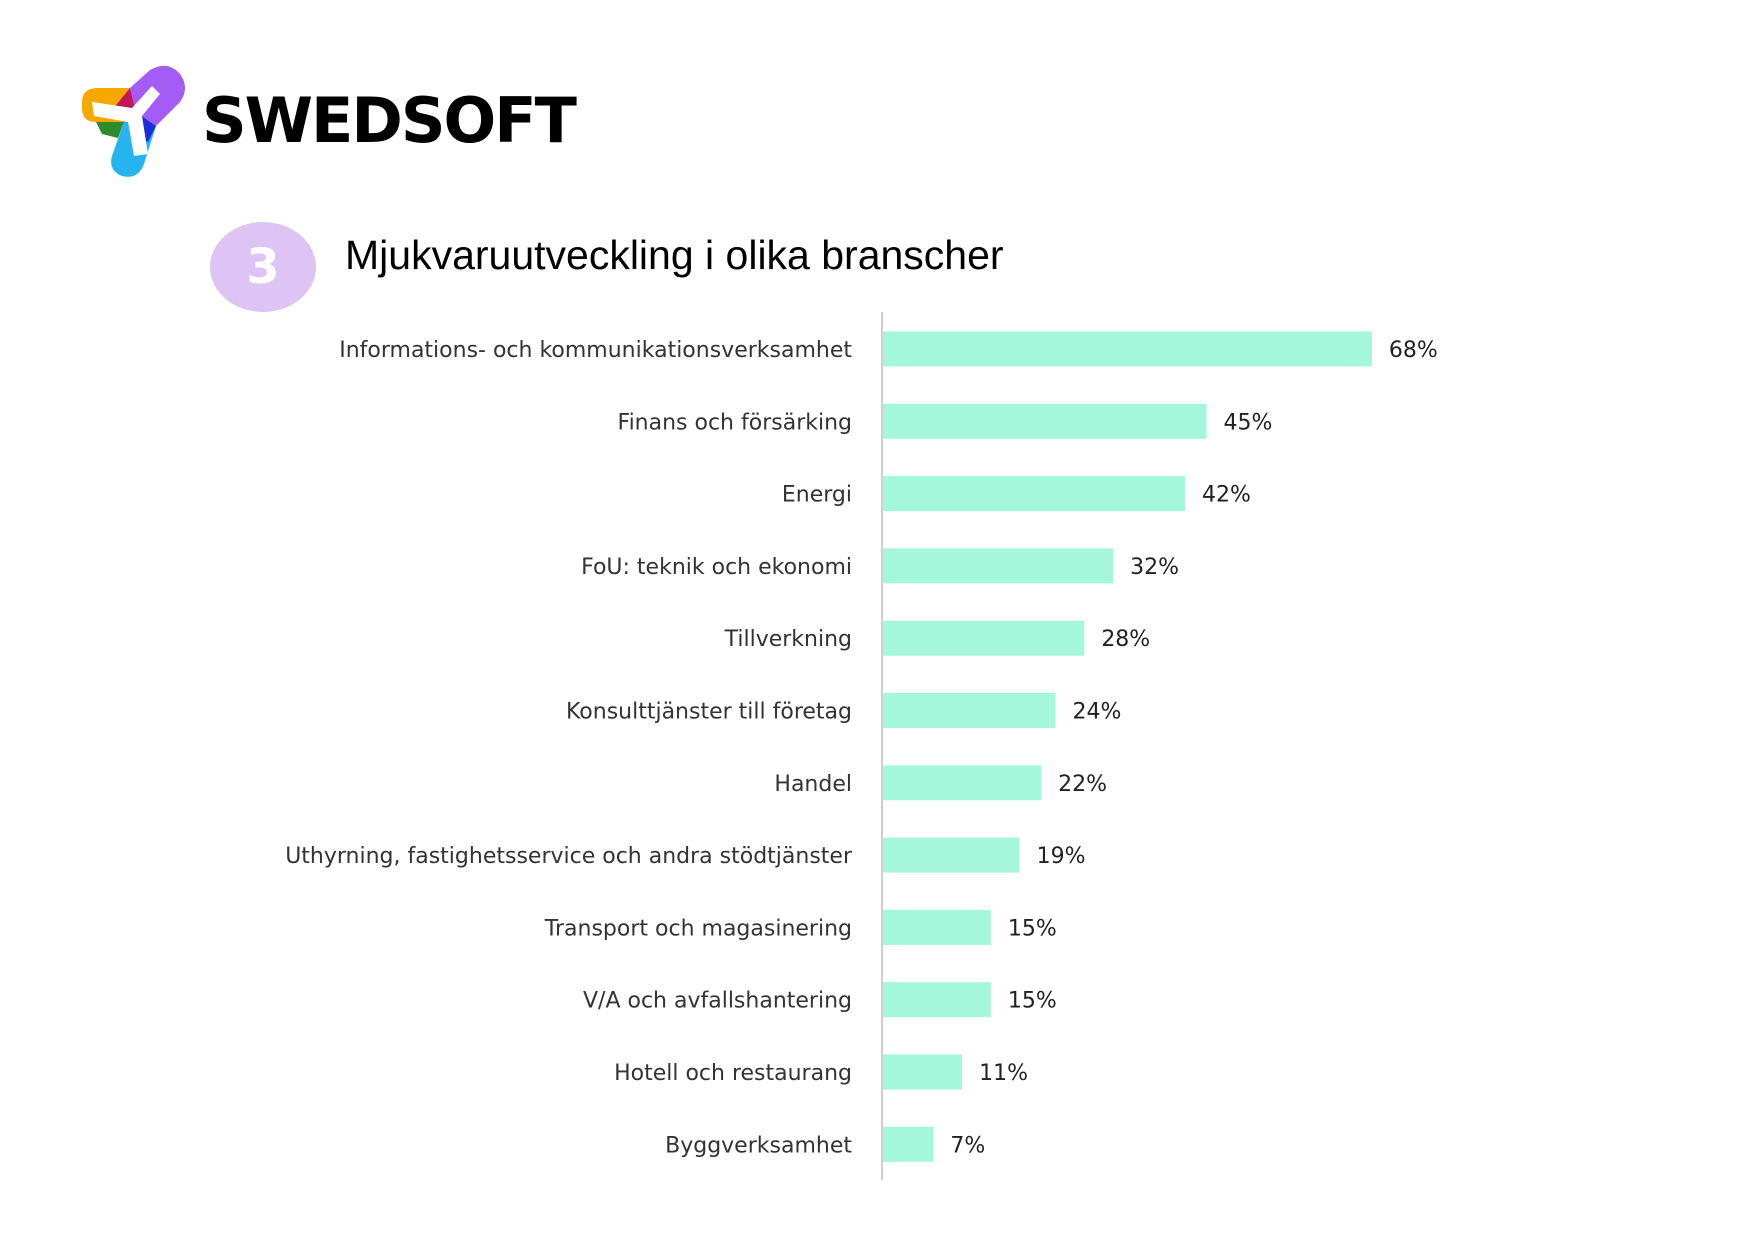  I want to click on section-number-badge: 3, so click(263, 267).